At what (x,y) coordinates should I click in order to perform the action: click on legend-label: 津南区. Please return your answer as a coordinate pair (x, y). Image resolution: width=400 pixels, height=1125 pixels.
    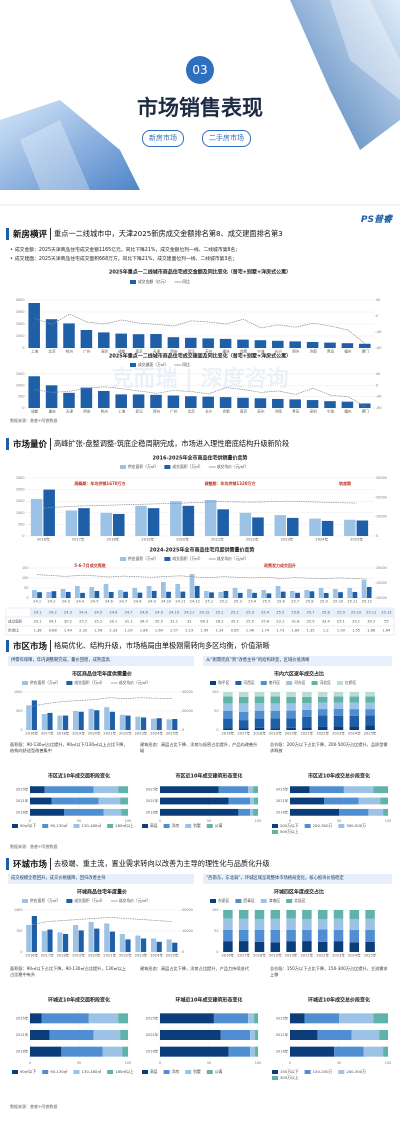
    Looking at the image, I should click on (275, 900).